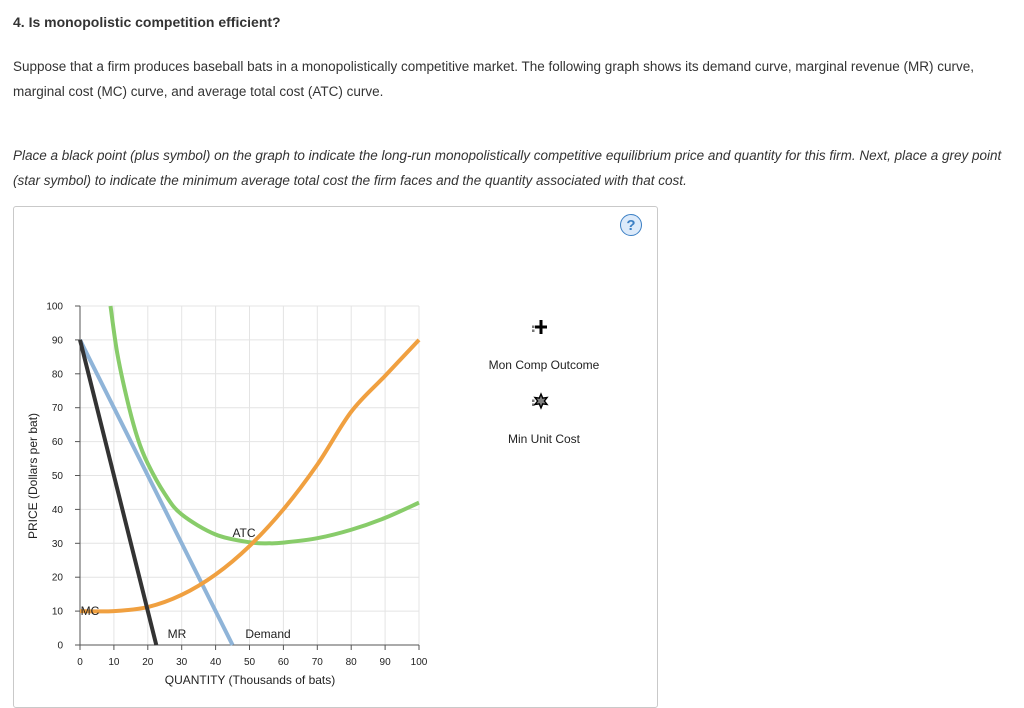 This screenshot has width=1024, height=708. Describe the element at coordinates (90, 611) in the screenshot. I see `curve-label-mc: MC` at that location.